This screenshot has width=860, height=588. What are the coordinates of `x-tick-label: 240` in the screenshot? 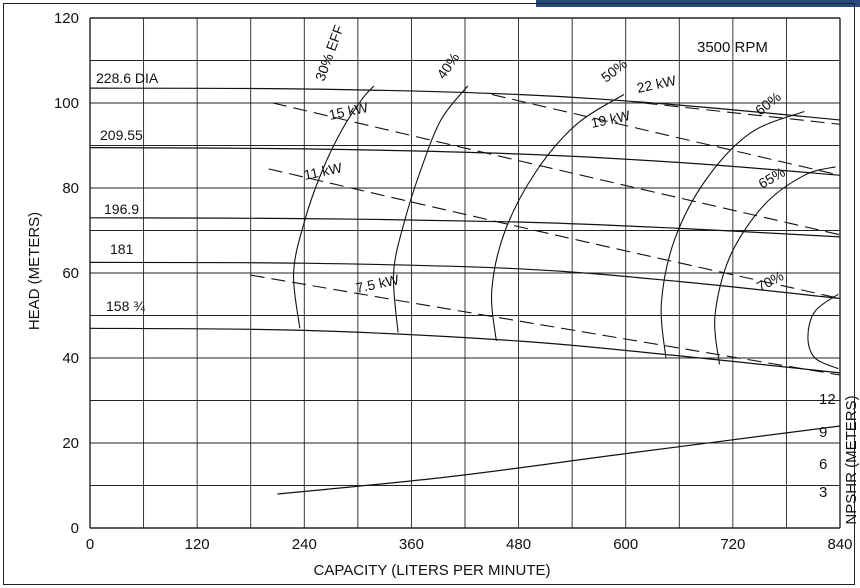 It's located at (304, 544).